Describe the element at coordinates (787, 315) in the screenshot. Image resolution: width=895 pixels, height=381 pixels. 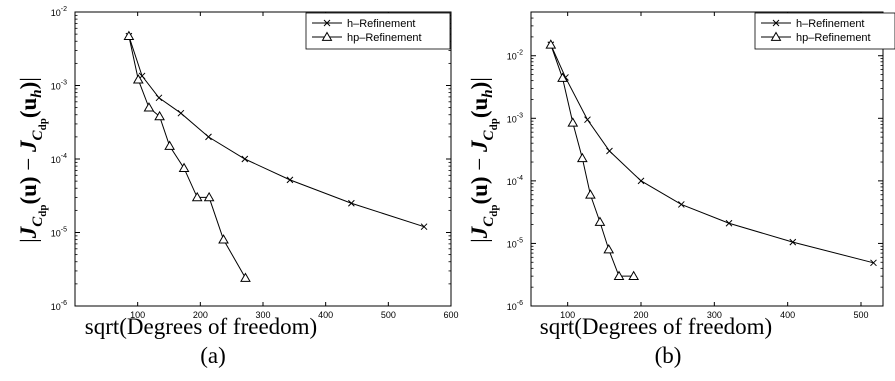
I see `x-tick-label-b: 400` at that location.